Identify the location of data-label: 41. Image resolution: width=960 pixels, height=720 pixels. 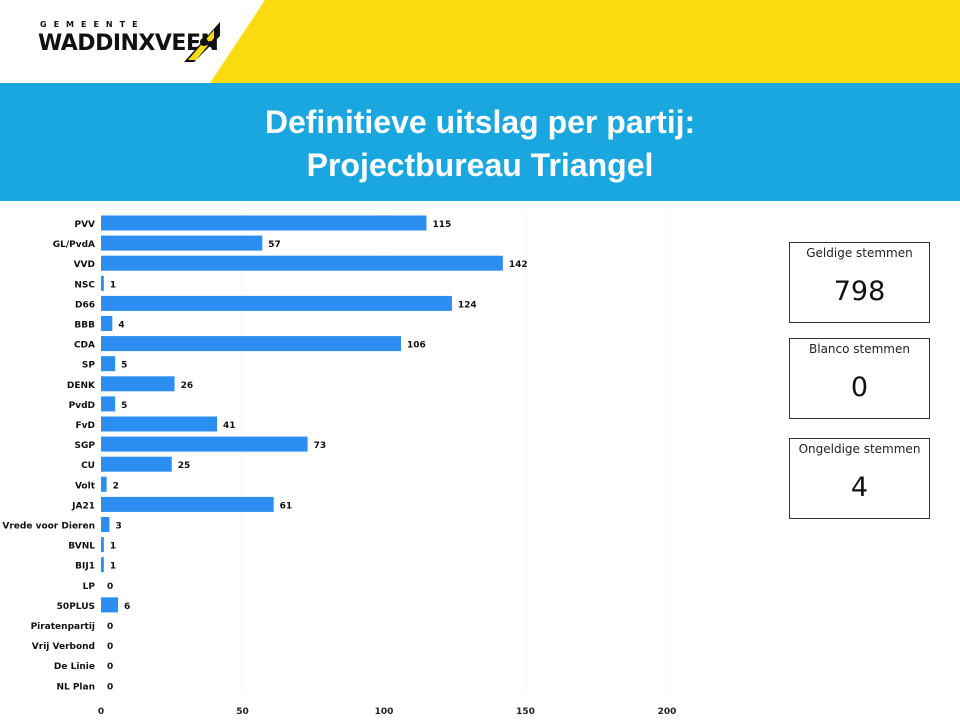
(229, 426).